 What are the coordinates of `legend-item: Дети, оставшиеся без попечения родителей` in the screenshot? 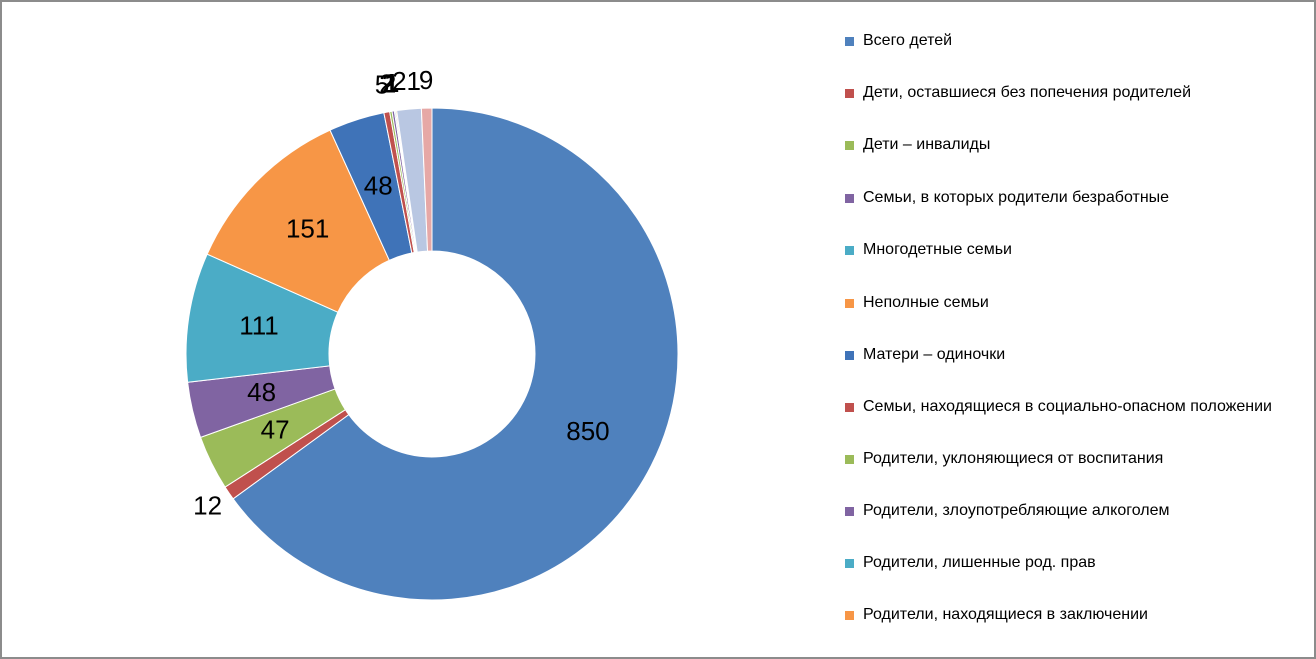 It's located at (1065, 93).